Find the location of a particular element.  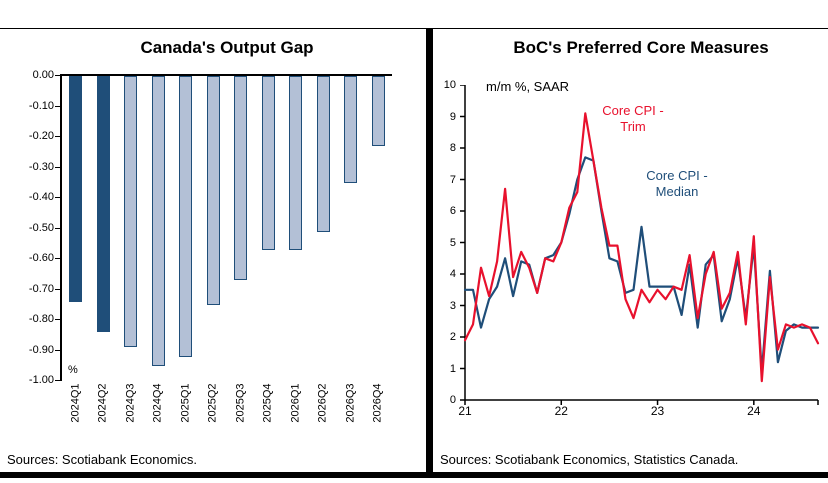

bar-2025Q3 is located at coordinates (241, 178).